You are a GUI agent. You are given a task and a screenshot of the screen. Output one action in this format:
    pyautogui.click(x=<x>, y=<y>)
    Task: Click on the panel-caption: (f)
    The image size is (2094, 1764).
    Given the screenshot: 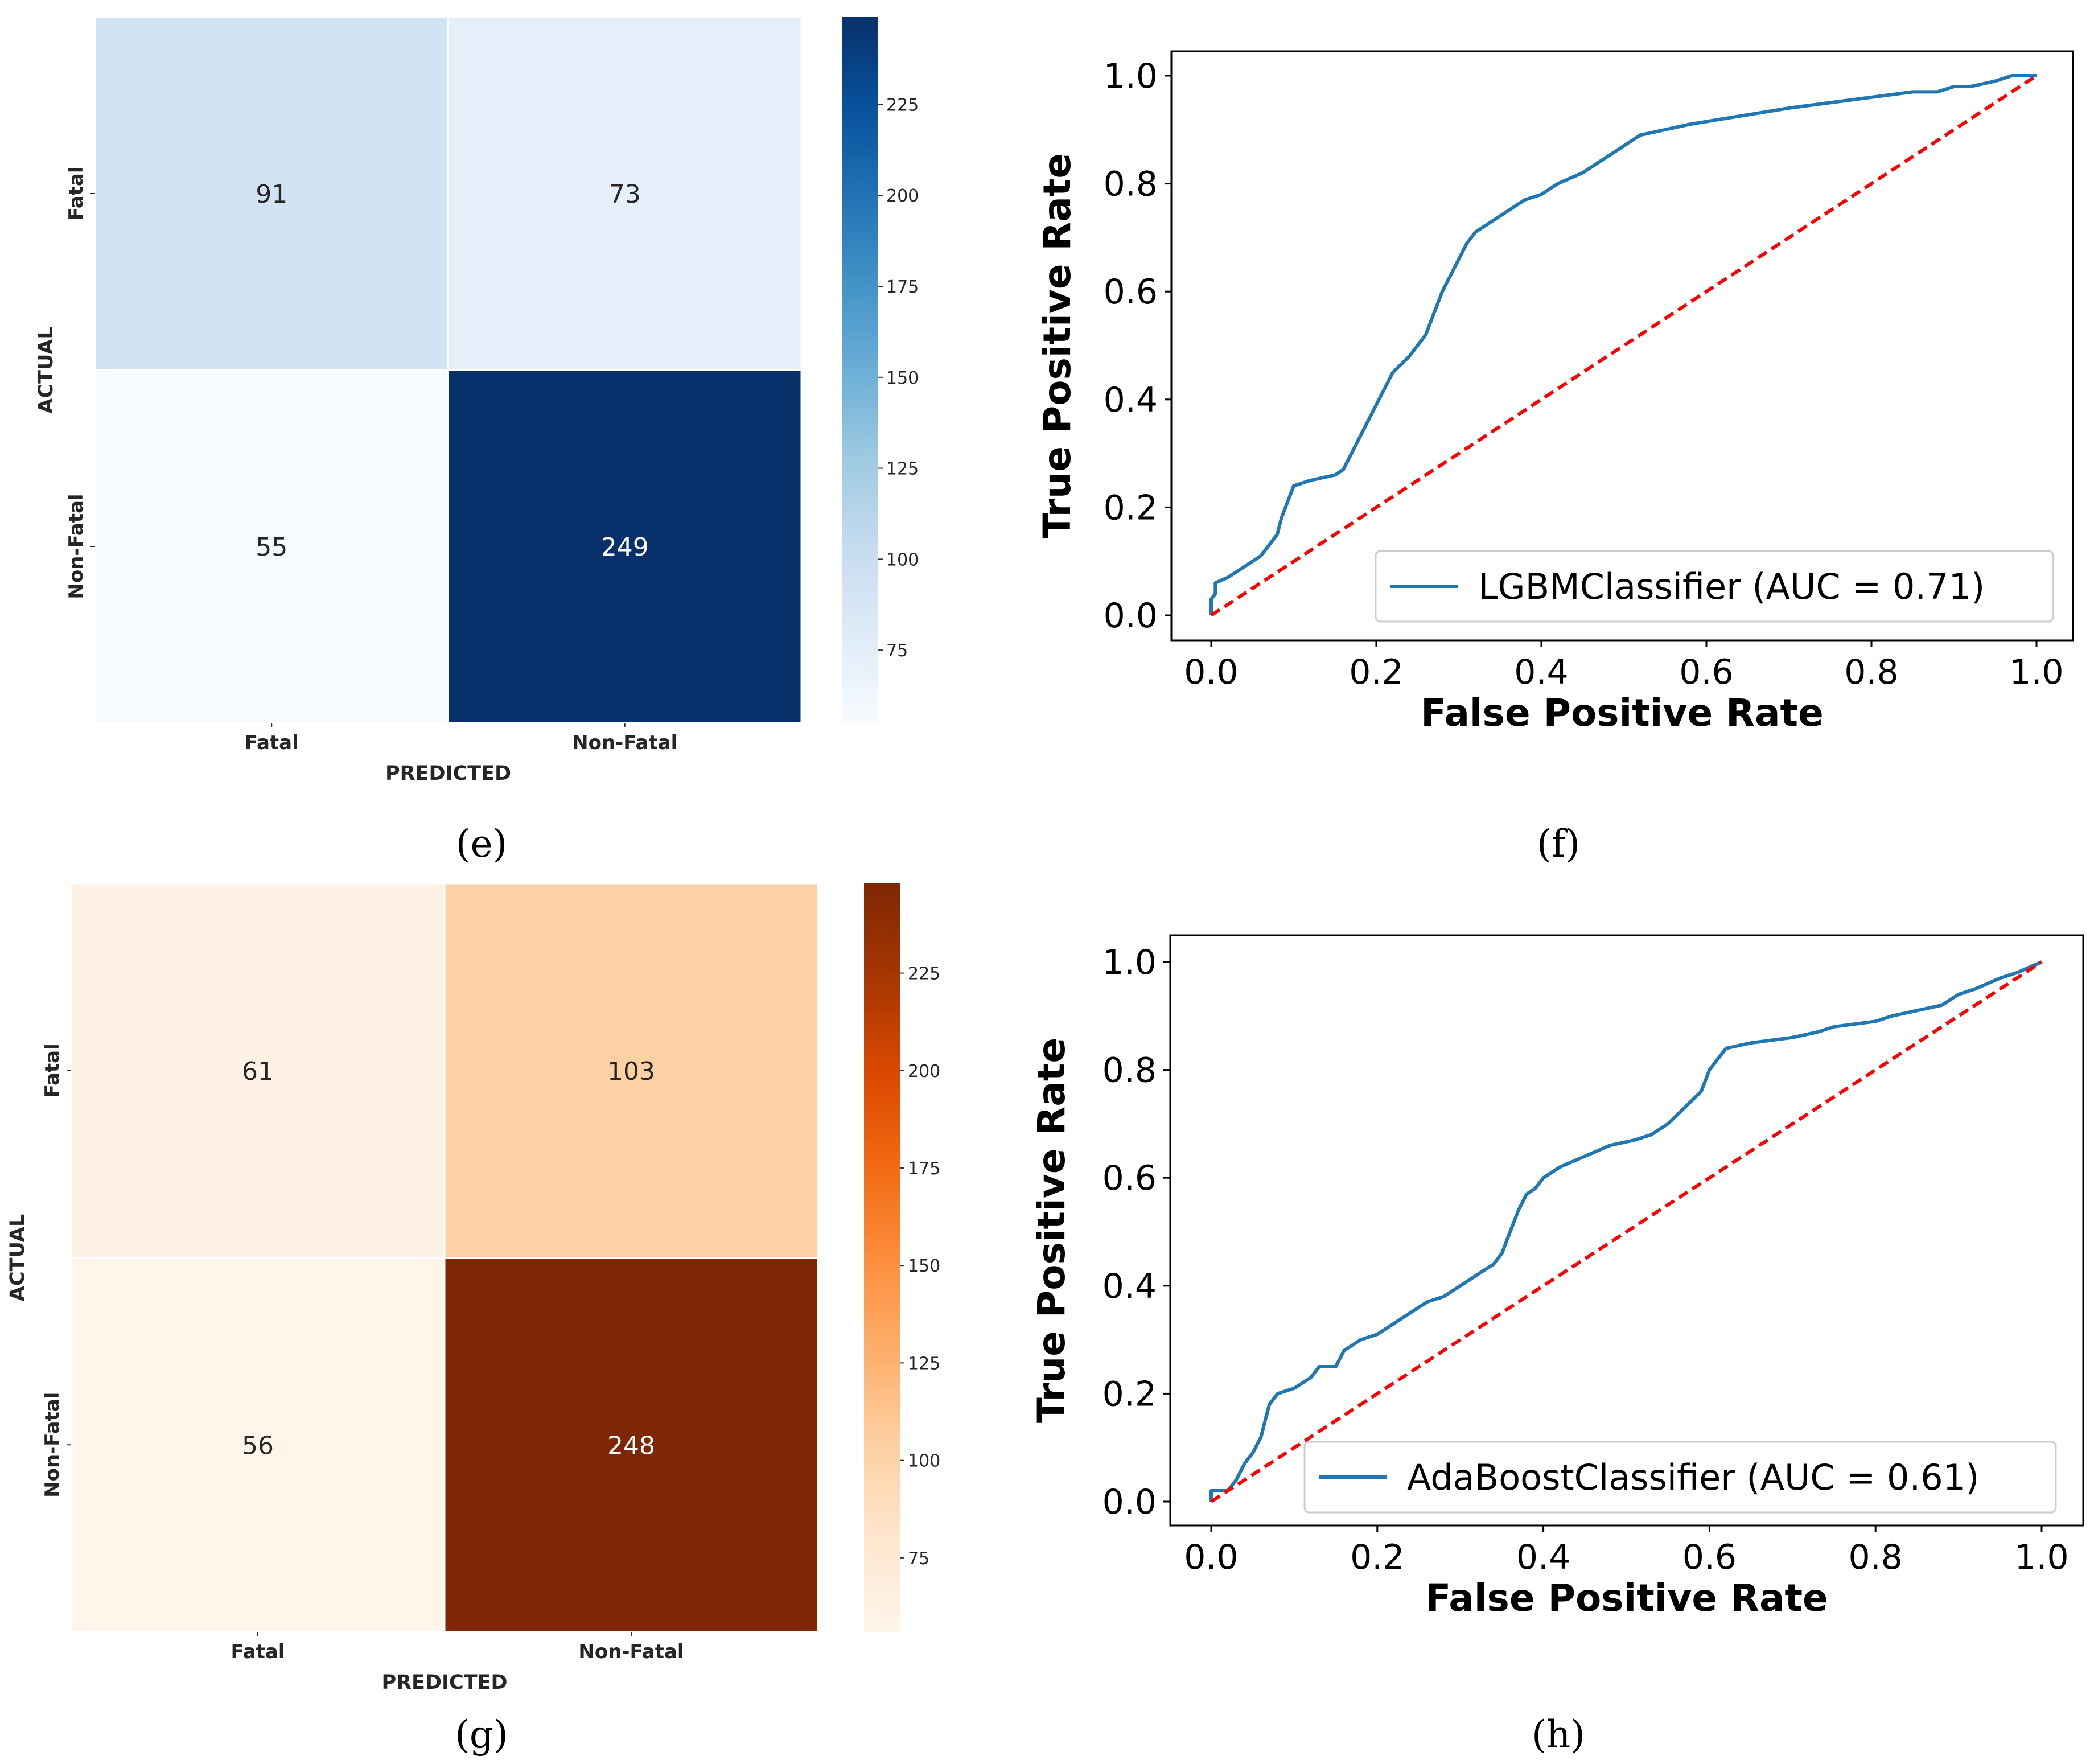 What is the action you would take?
    pyautogui.click(x=1558, y=844)
    